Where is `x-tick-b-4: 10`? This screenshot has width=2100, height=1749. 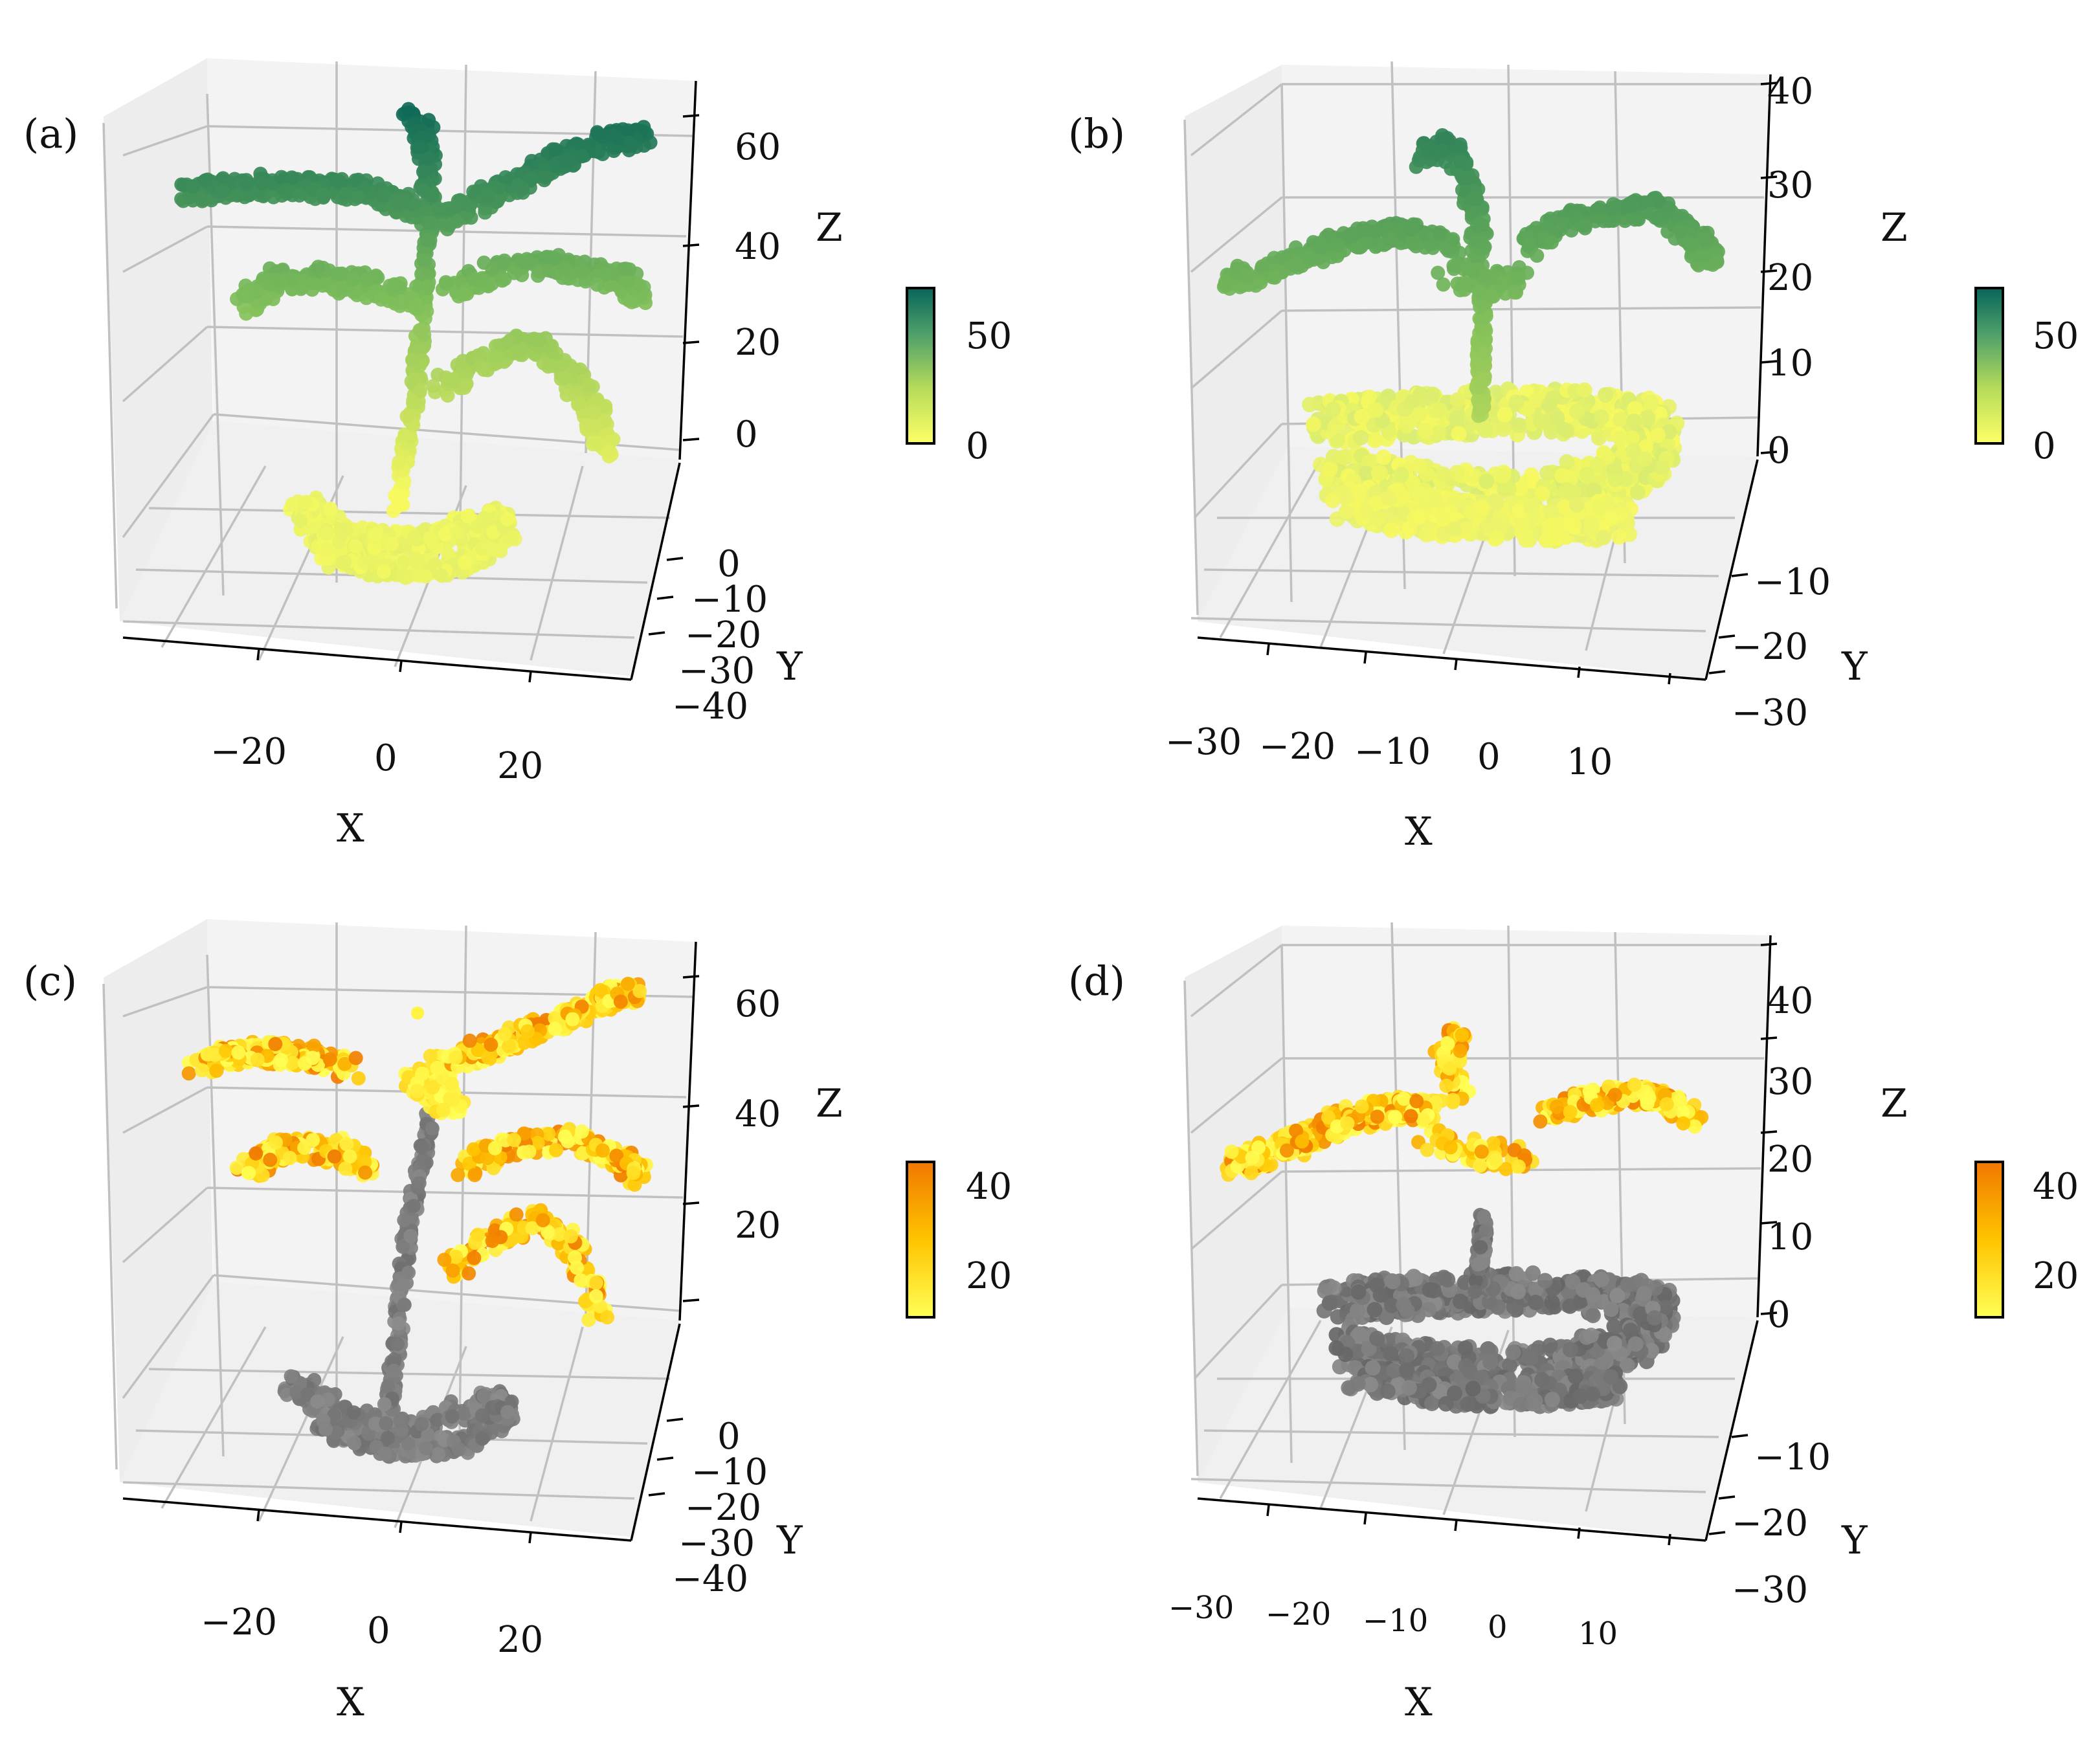 x-tick-b-4: 10 is located at coordinates (1590, 762).